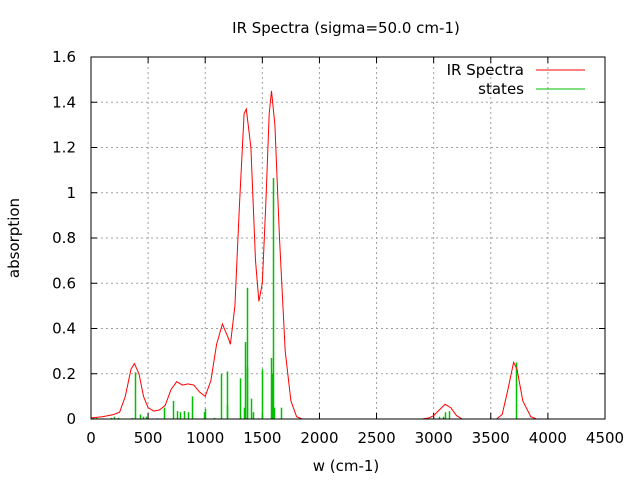 The image size is (640, 480). I want to click on y-tick-label: 1.6, so click(64, 57).